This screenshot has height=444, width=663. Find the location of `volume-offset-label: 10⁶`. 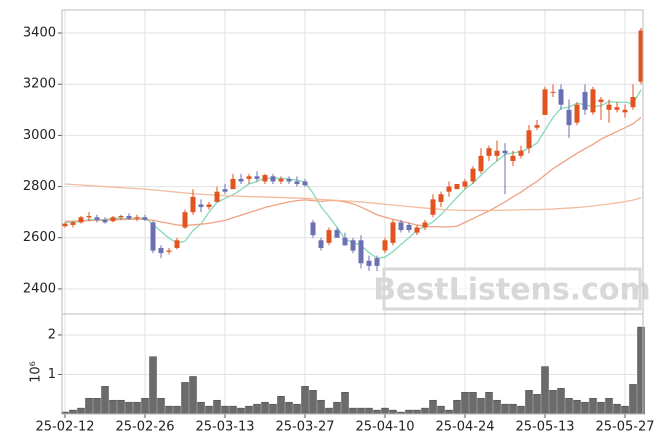

volume-offset-label: 10⁶ is located at coordinates (36, 372).